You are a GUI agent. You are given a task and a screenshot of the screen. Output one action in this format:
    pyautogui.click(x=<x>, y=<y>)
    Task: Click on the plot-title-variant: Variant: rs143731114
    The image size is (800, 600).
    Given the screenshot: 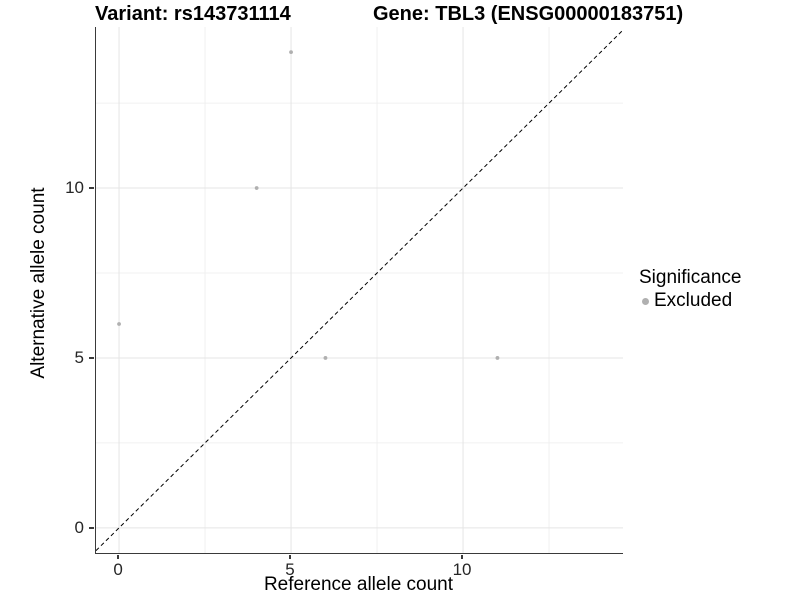 What is the action you would take?
    pyautogui.click(x=193, y=14)
    